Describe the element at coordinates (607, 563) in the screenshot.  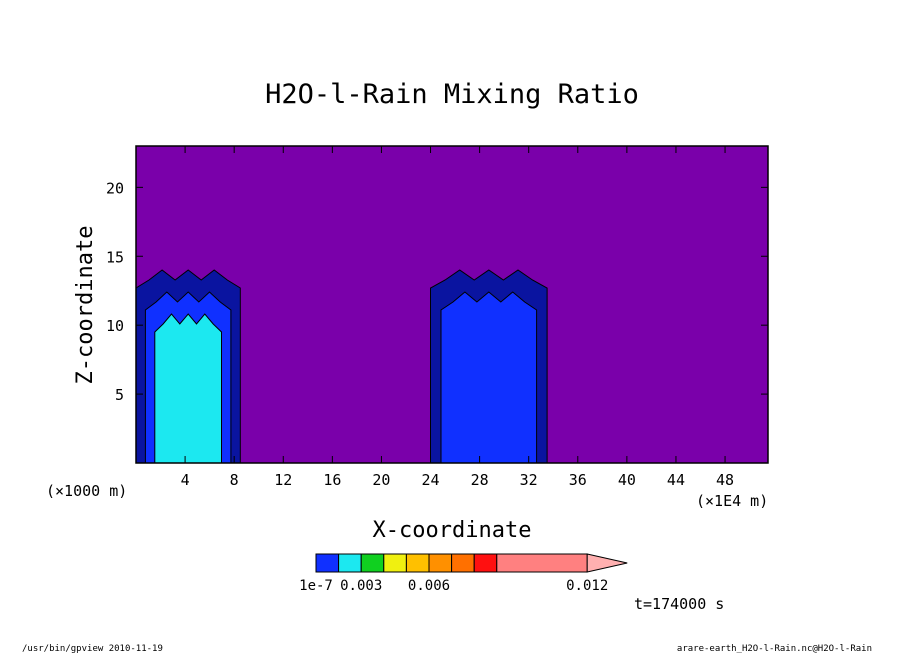
I see `colorbar-extend-arrow` at that location.